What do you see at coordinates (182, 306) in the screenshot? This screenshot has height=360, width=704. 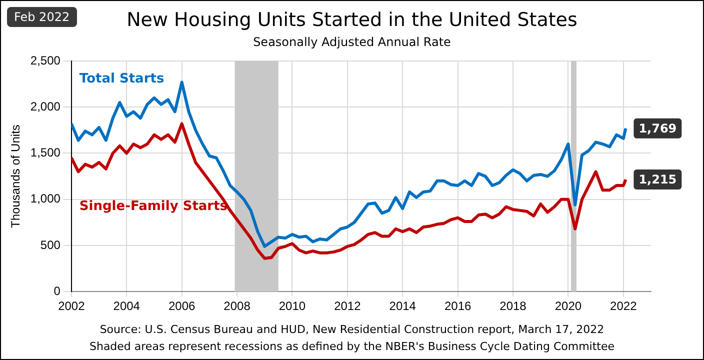 I see `x-tick-label: 2006` at bounding box center [182, 306].